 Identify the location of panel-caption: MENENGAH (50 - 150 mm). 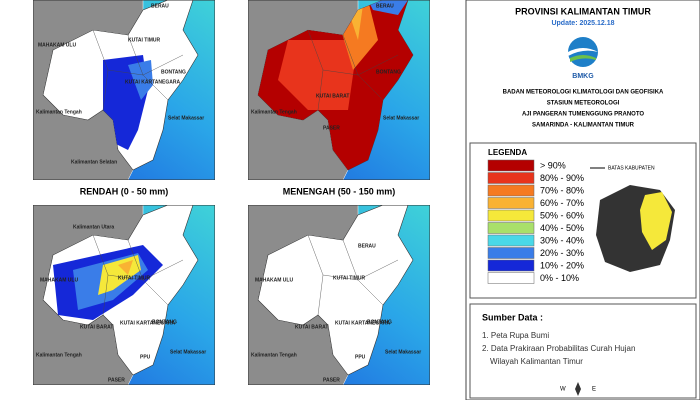
(339, 191).